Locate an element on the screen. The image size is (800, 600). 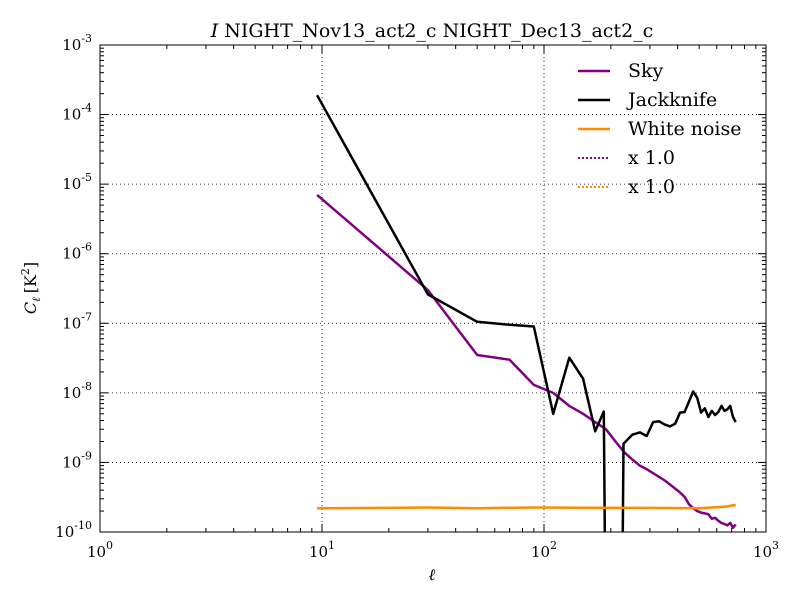
x-tick-label: 10² is located at coordinates (544, 550).